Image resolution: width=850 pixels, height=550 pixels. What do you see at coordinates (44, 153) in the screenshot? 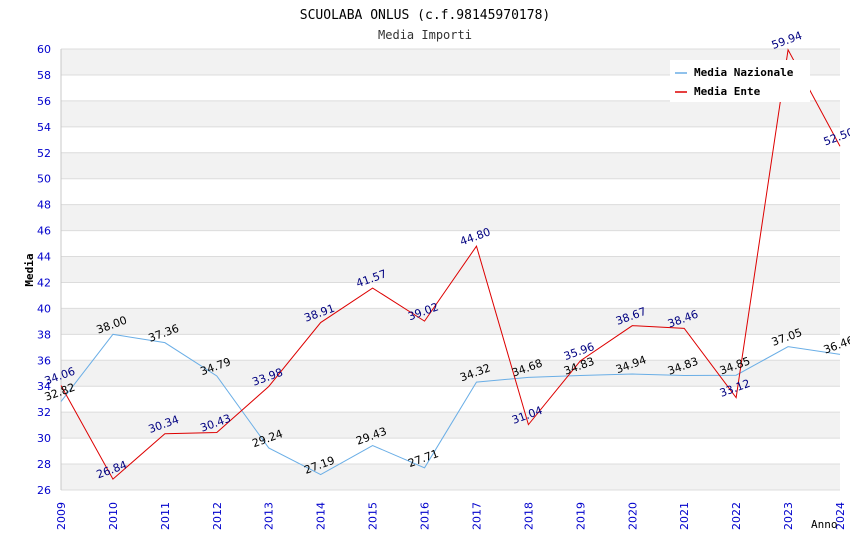
I see `y-tick-label: 52` at bounding box center [44, 153].